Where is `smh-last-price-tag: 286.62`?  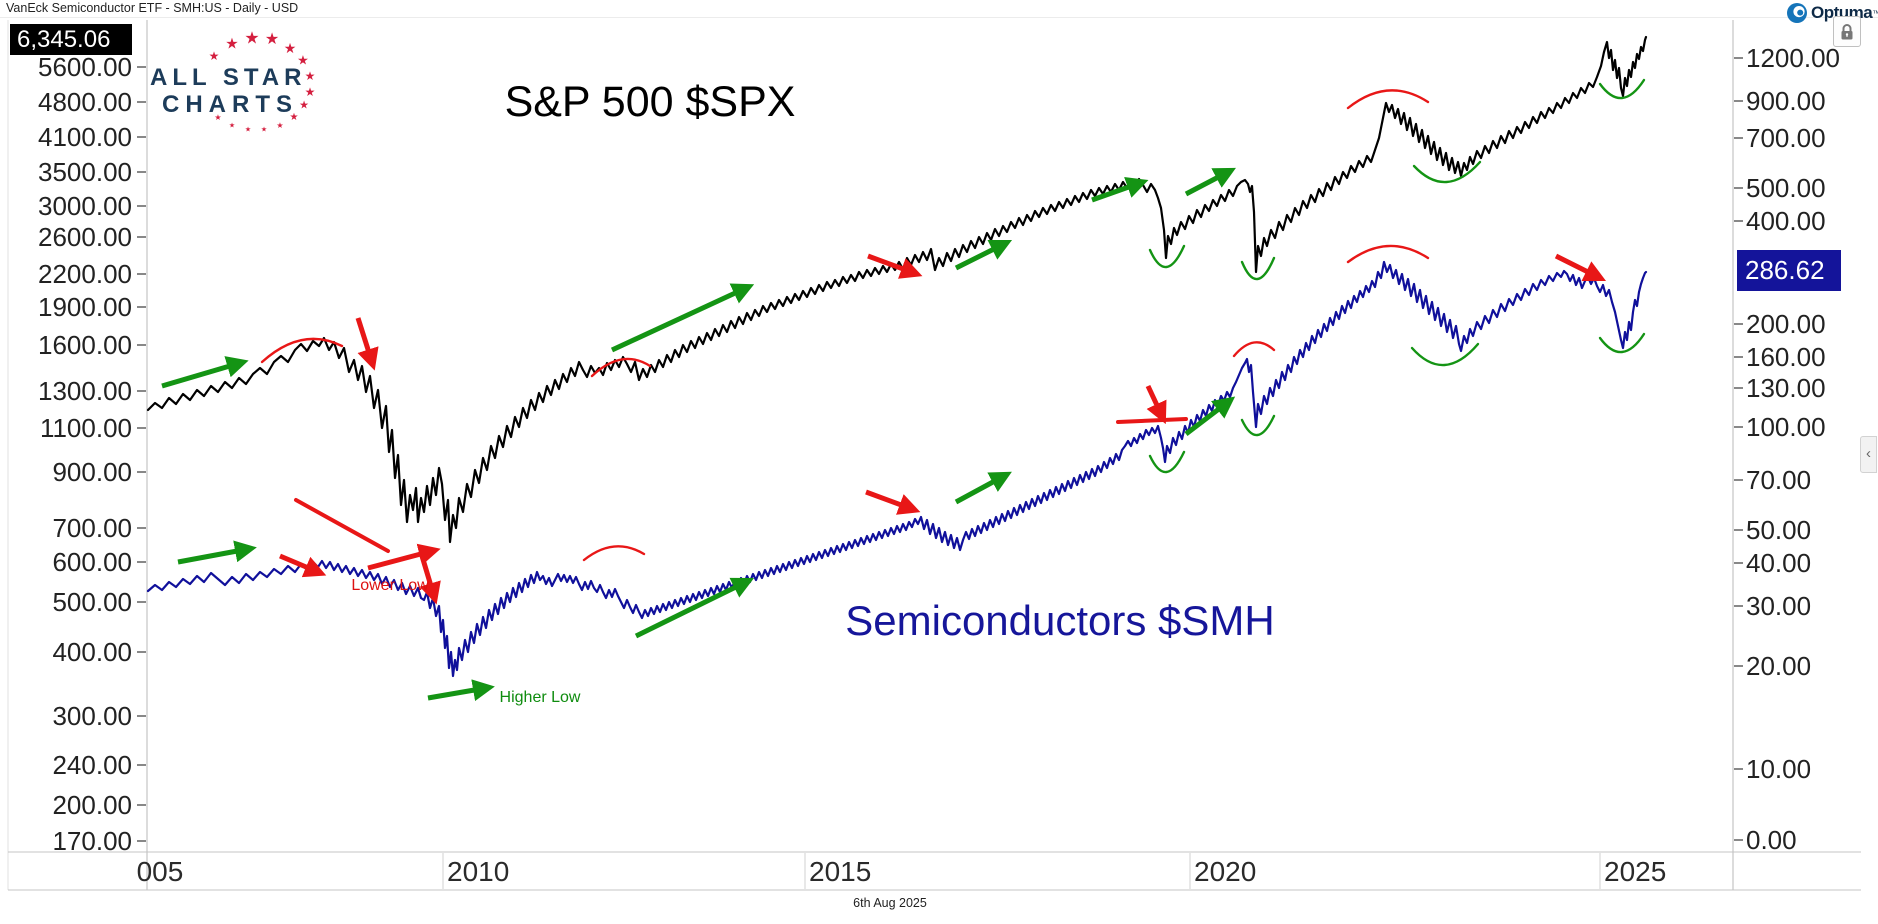
smh-last-price-tag: 286.62 is located at coordinates (1789, 270).